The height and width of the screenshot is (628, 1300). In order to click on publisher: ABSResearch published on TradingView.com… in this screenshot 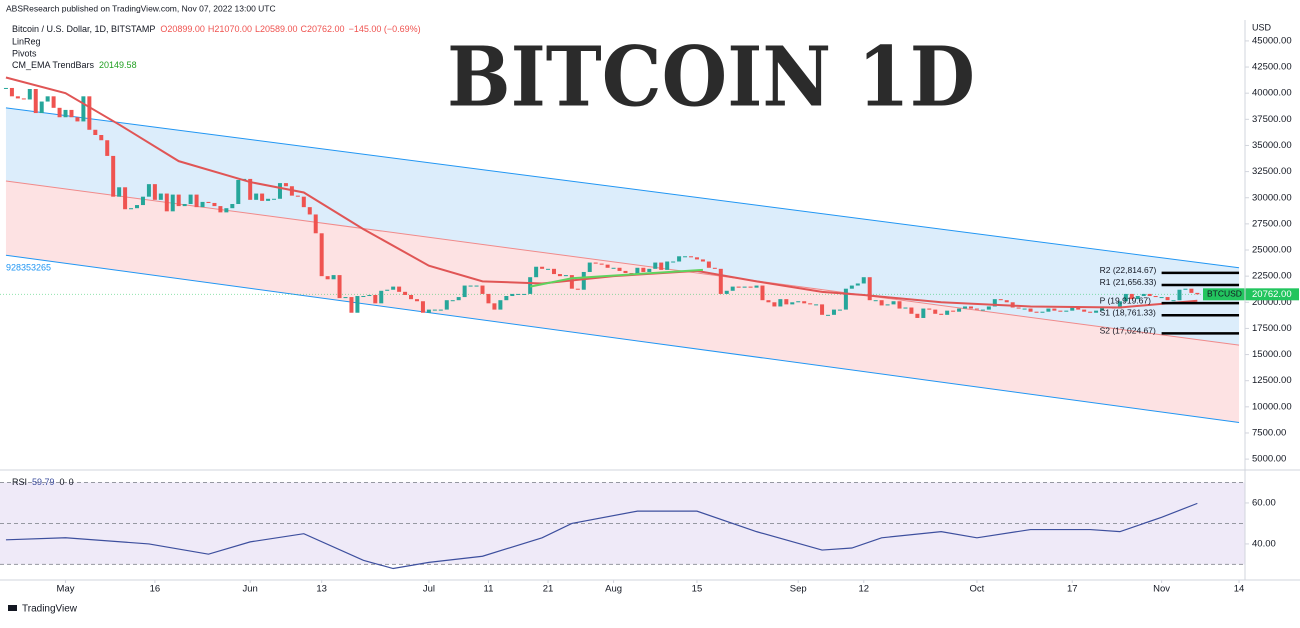, I will do `click(141, 8)`.